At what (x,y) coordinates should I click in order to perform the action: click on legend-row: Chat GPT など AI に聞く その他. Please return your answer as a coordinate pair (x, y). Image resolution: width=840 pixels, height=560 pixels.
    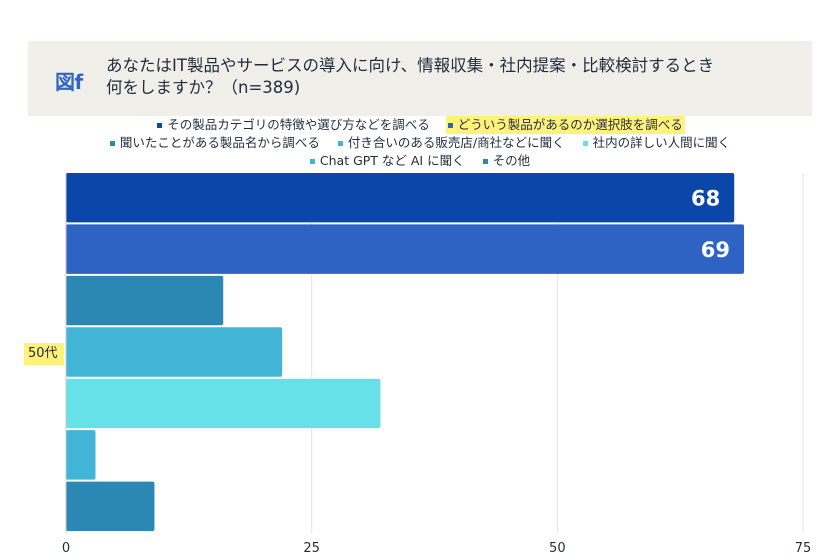
    Looking at the image, I should click on (420, 161).